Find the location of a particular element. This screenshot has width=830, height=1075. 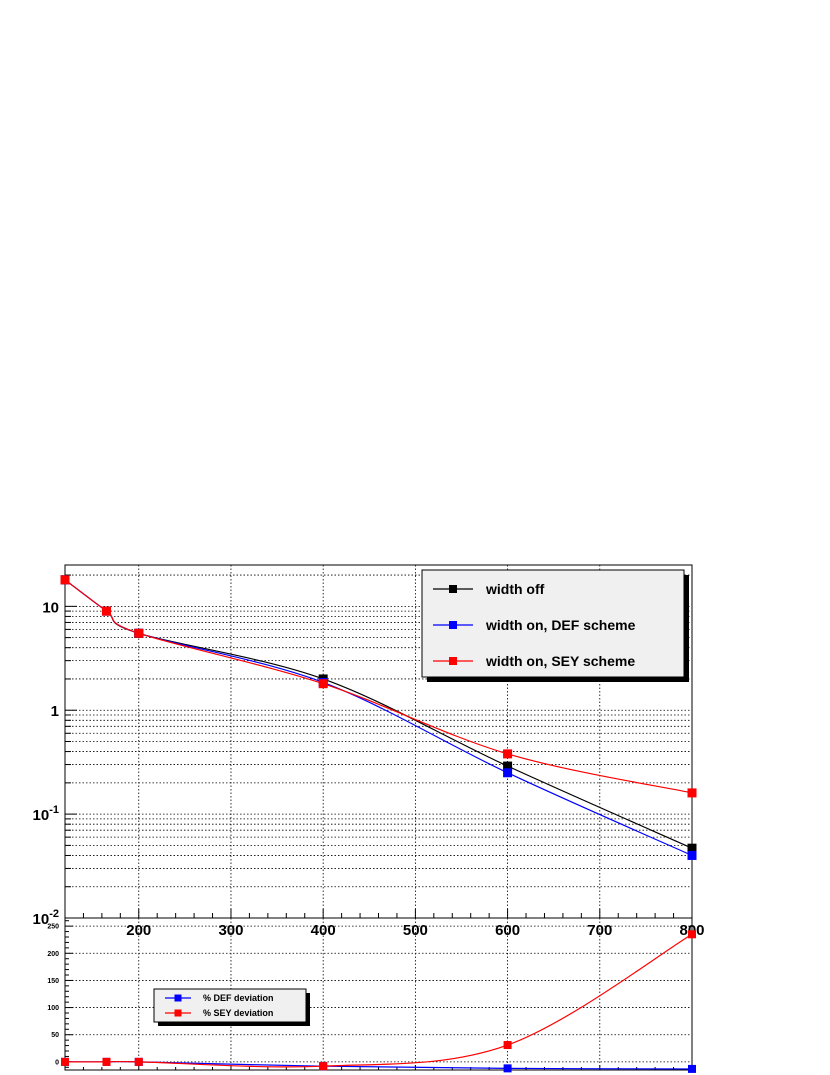

series-sey-deviation is located at coordinates (378, 1000).